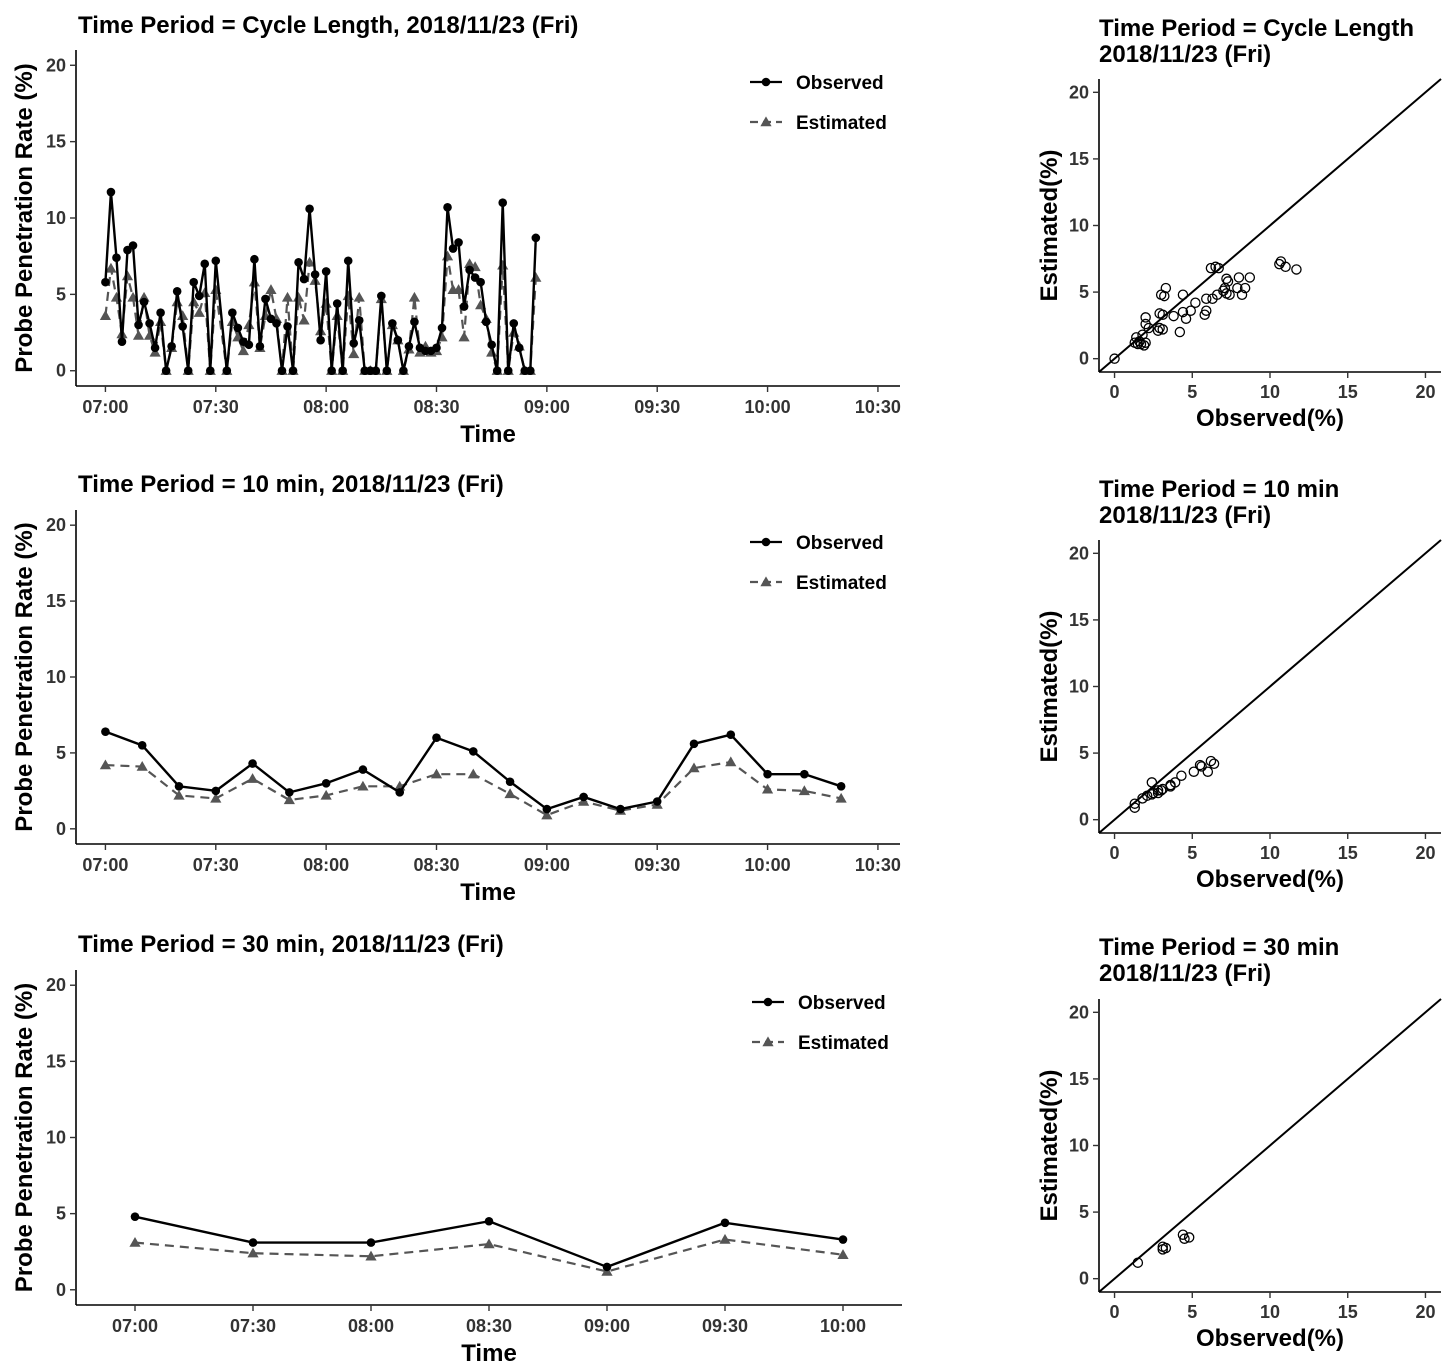  What do you see at coordinates (56, 142) in the screenshot?
I see `y-tick-label: 15` at bounding box center [56, 142].